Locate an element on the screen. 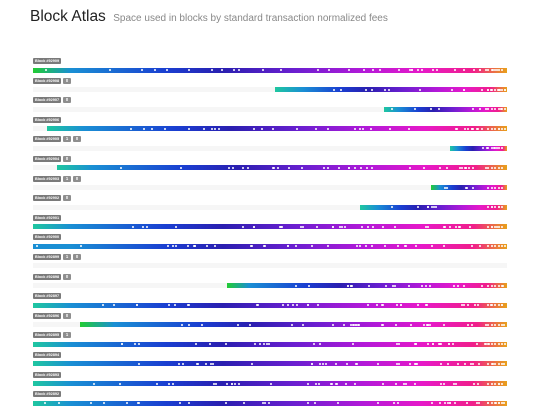  block-label: Block #92895 is located at coordinates (47, 335).